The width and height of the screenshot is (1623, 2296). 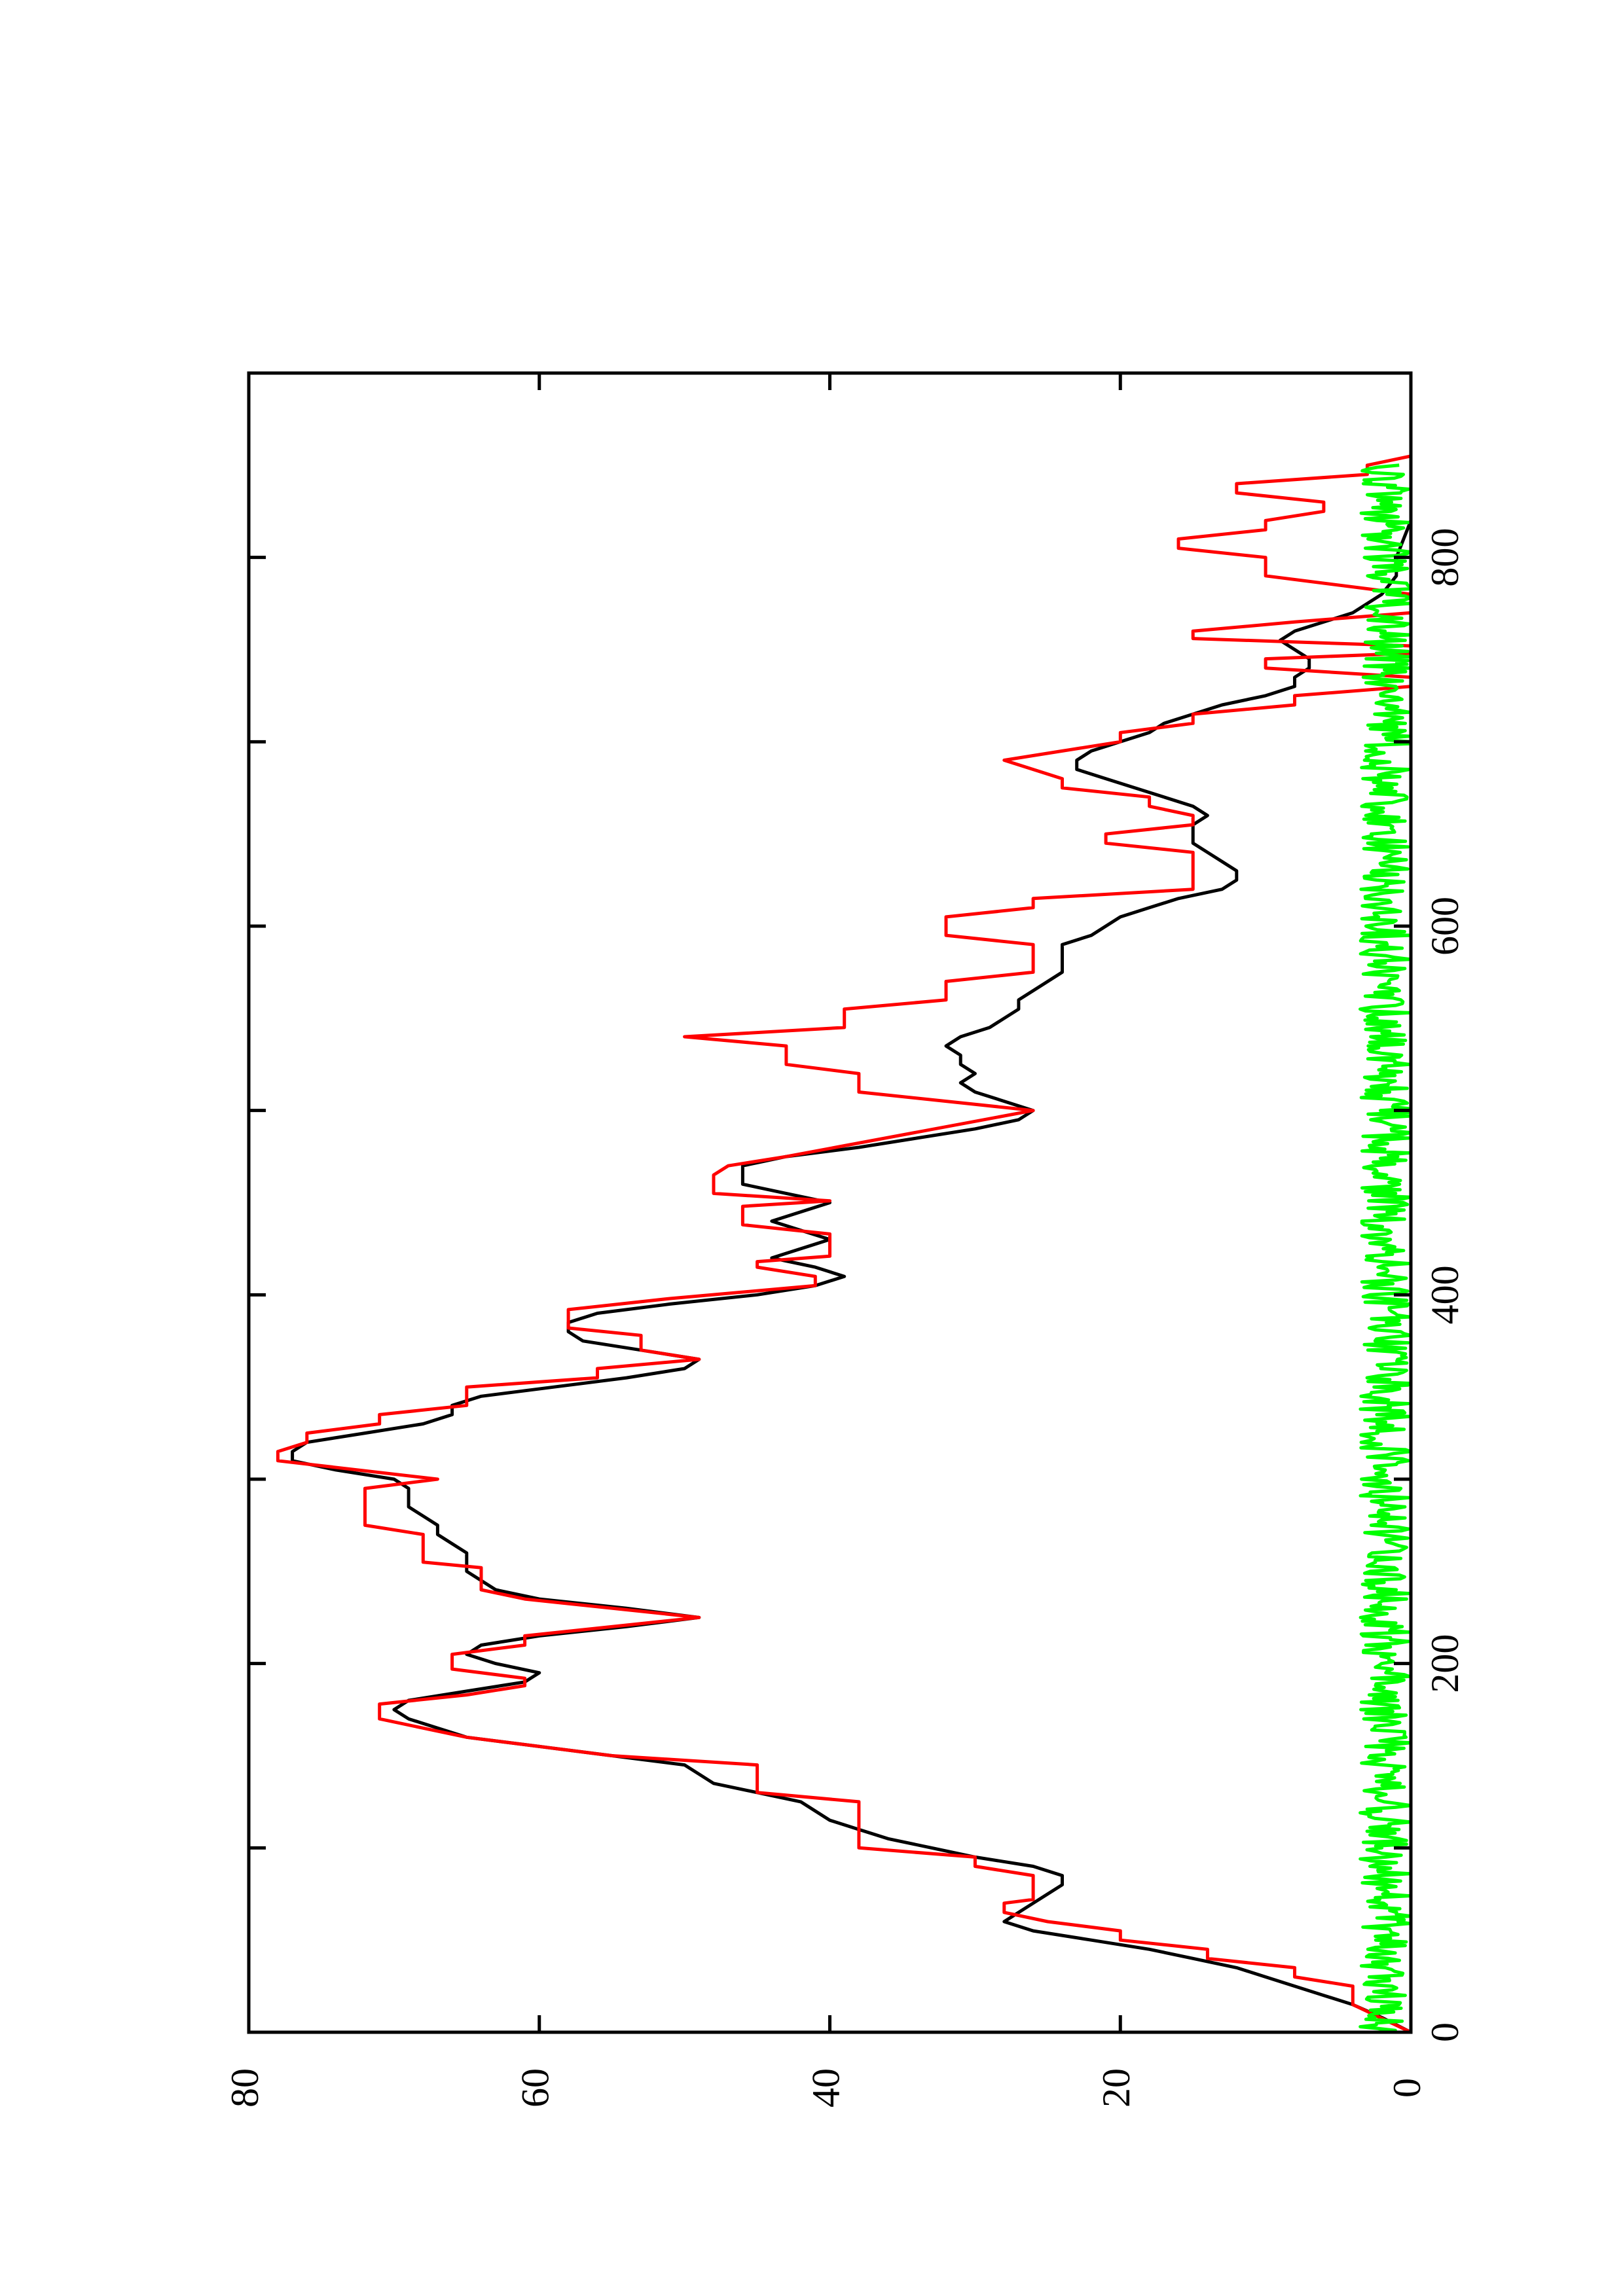 I want to click on y-tick-label: 0, so click(x=1407, y=2088).